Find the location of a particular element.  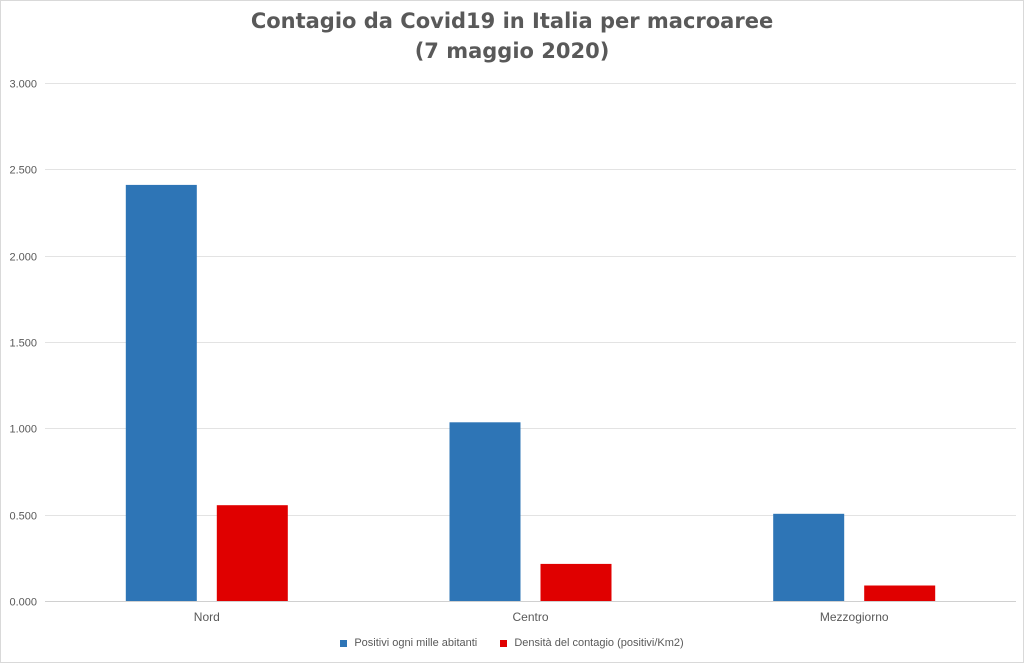

y-tick-label: 3.000 is located at coordinates (23, 85).